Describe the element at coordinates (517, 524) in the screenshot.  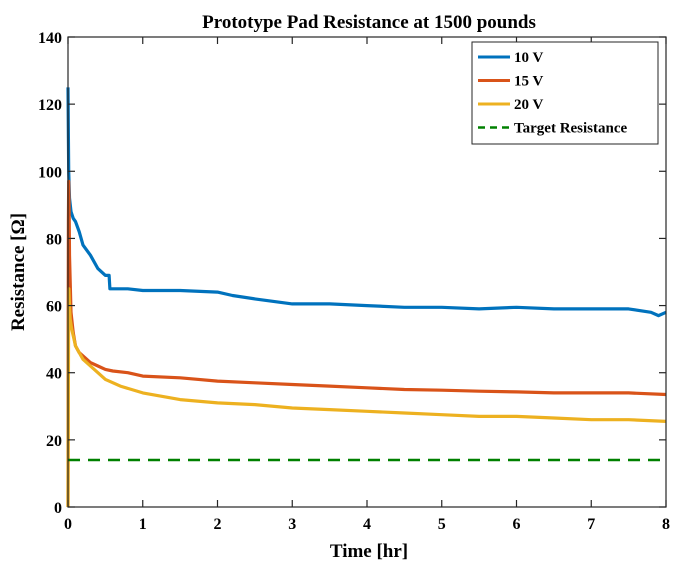
I see `x-tick-label: 6` at that location.